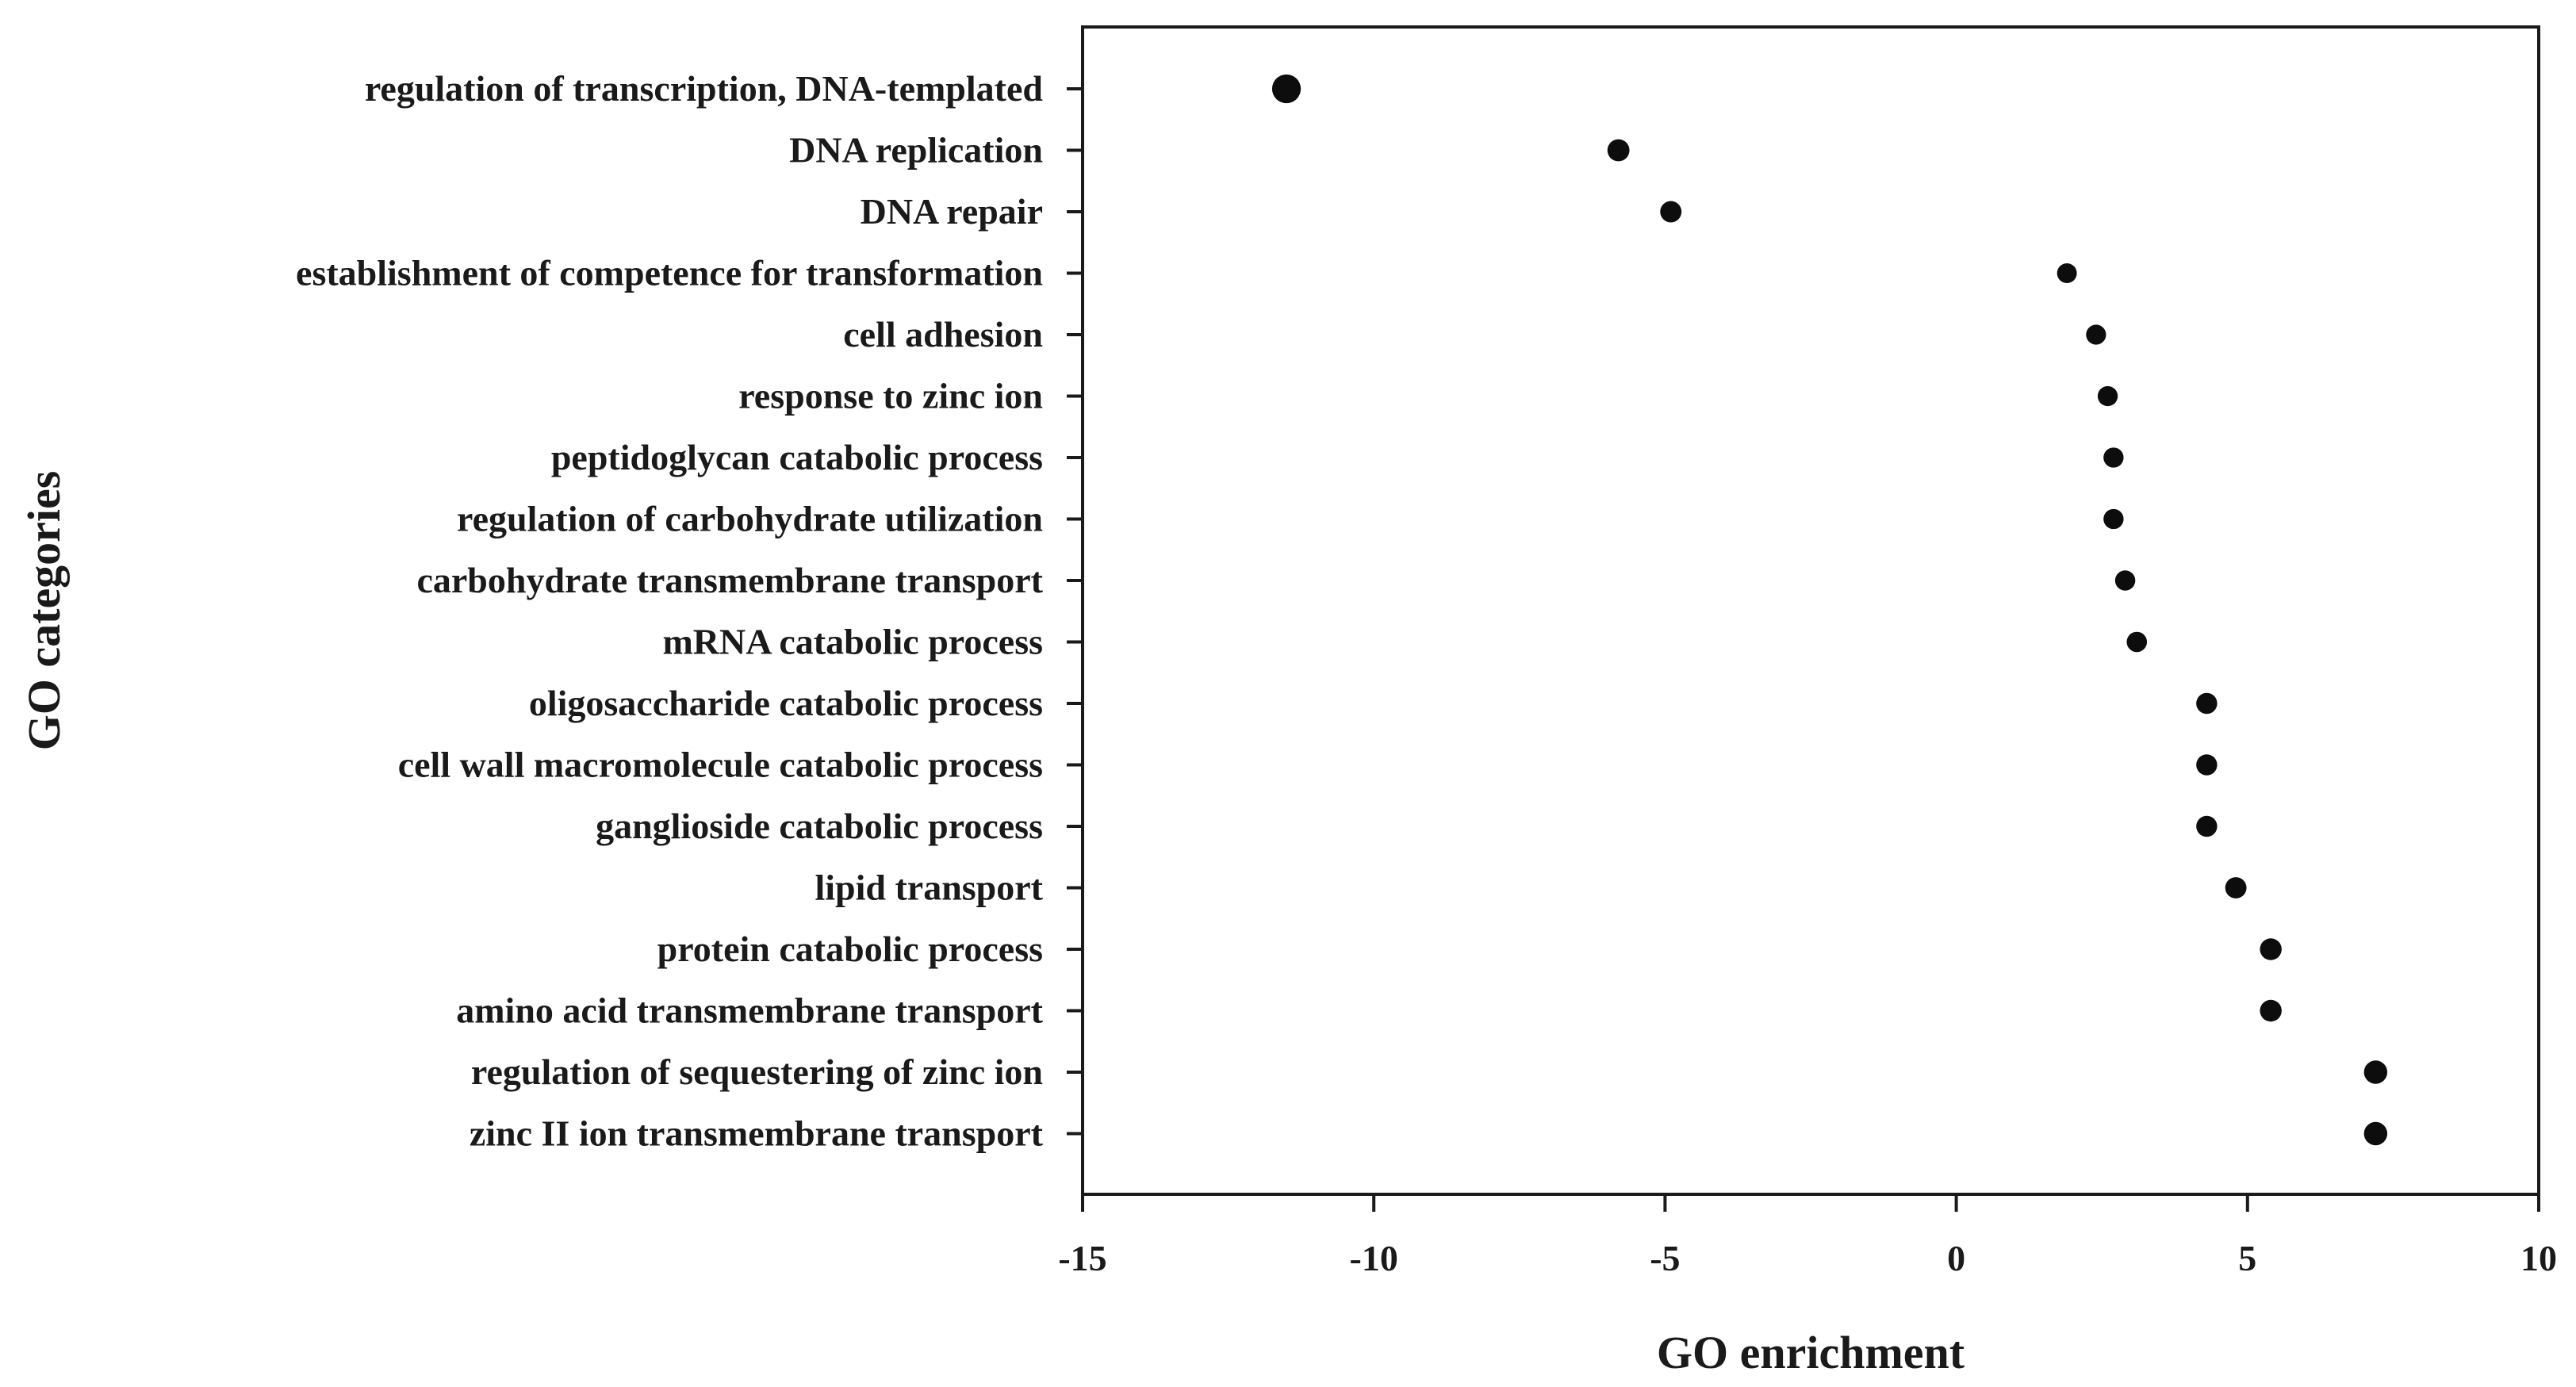 This screenshot has width=2576, height=1387. I want to click on y-category-label: carbohydrate transmembrane transport, so click(730, 580).